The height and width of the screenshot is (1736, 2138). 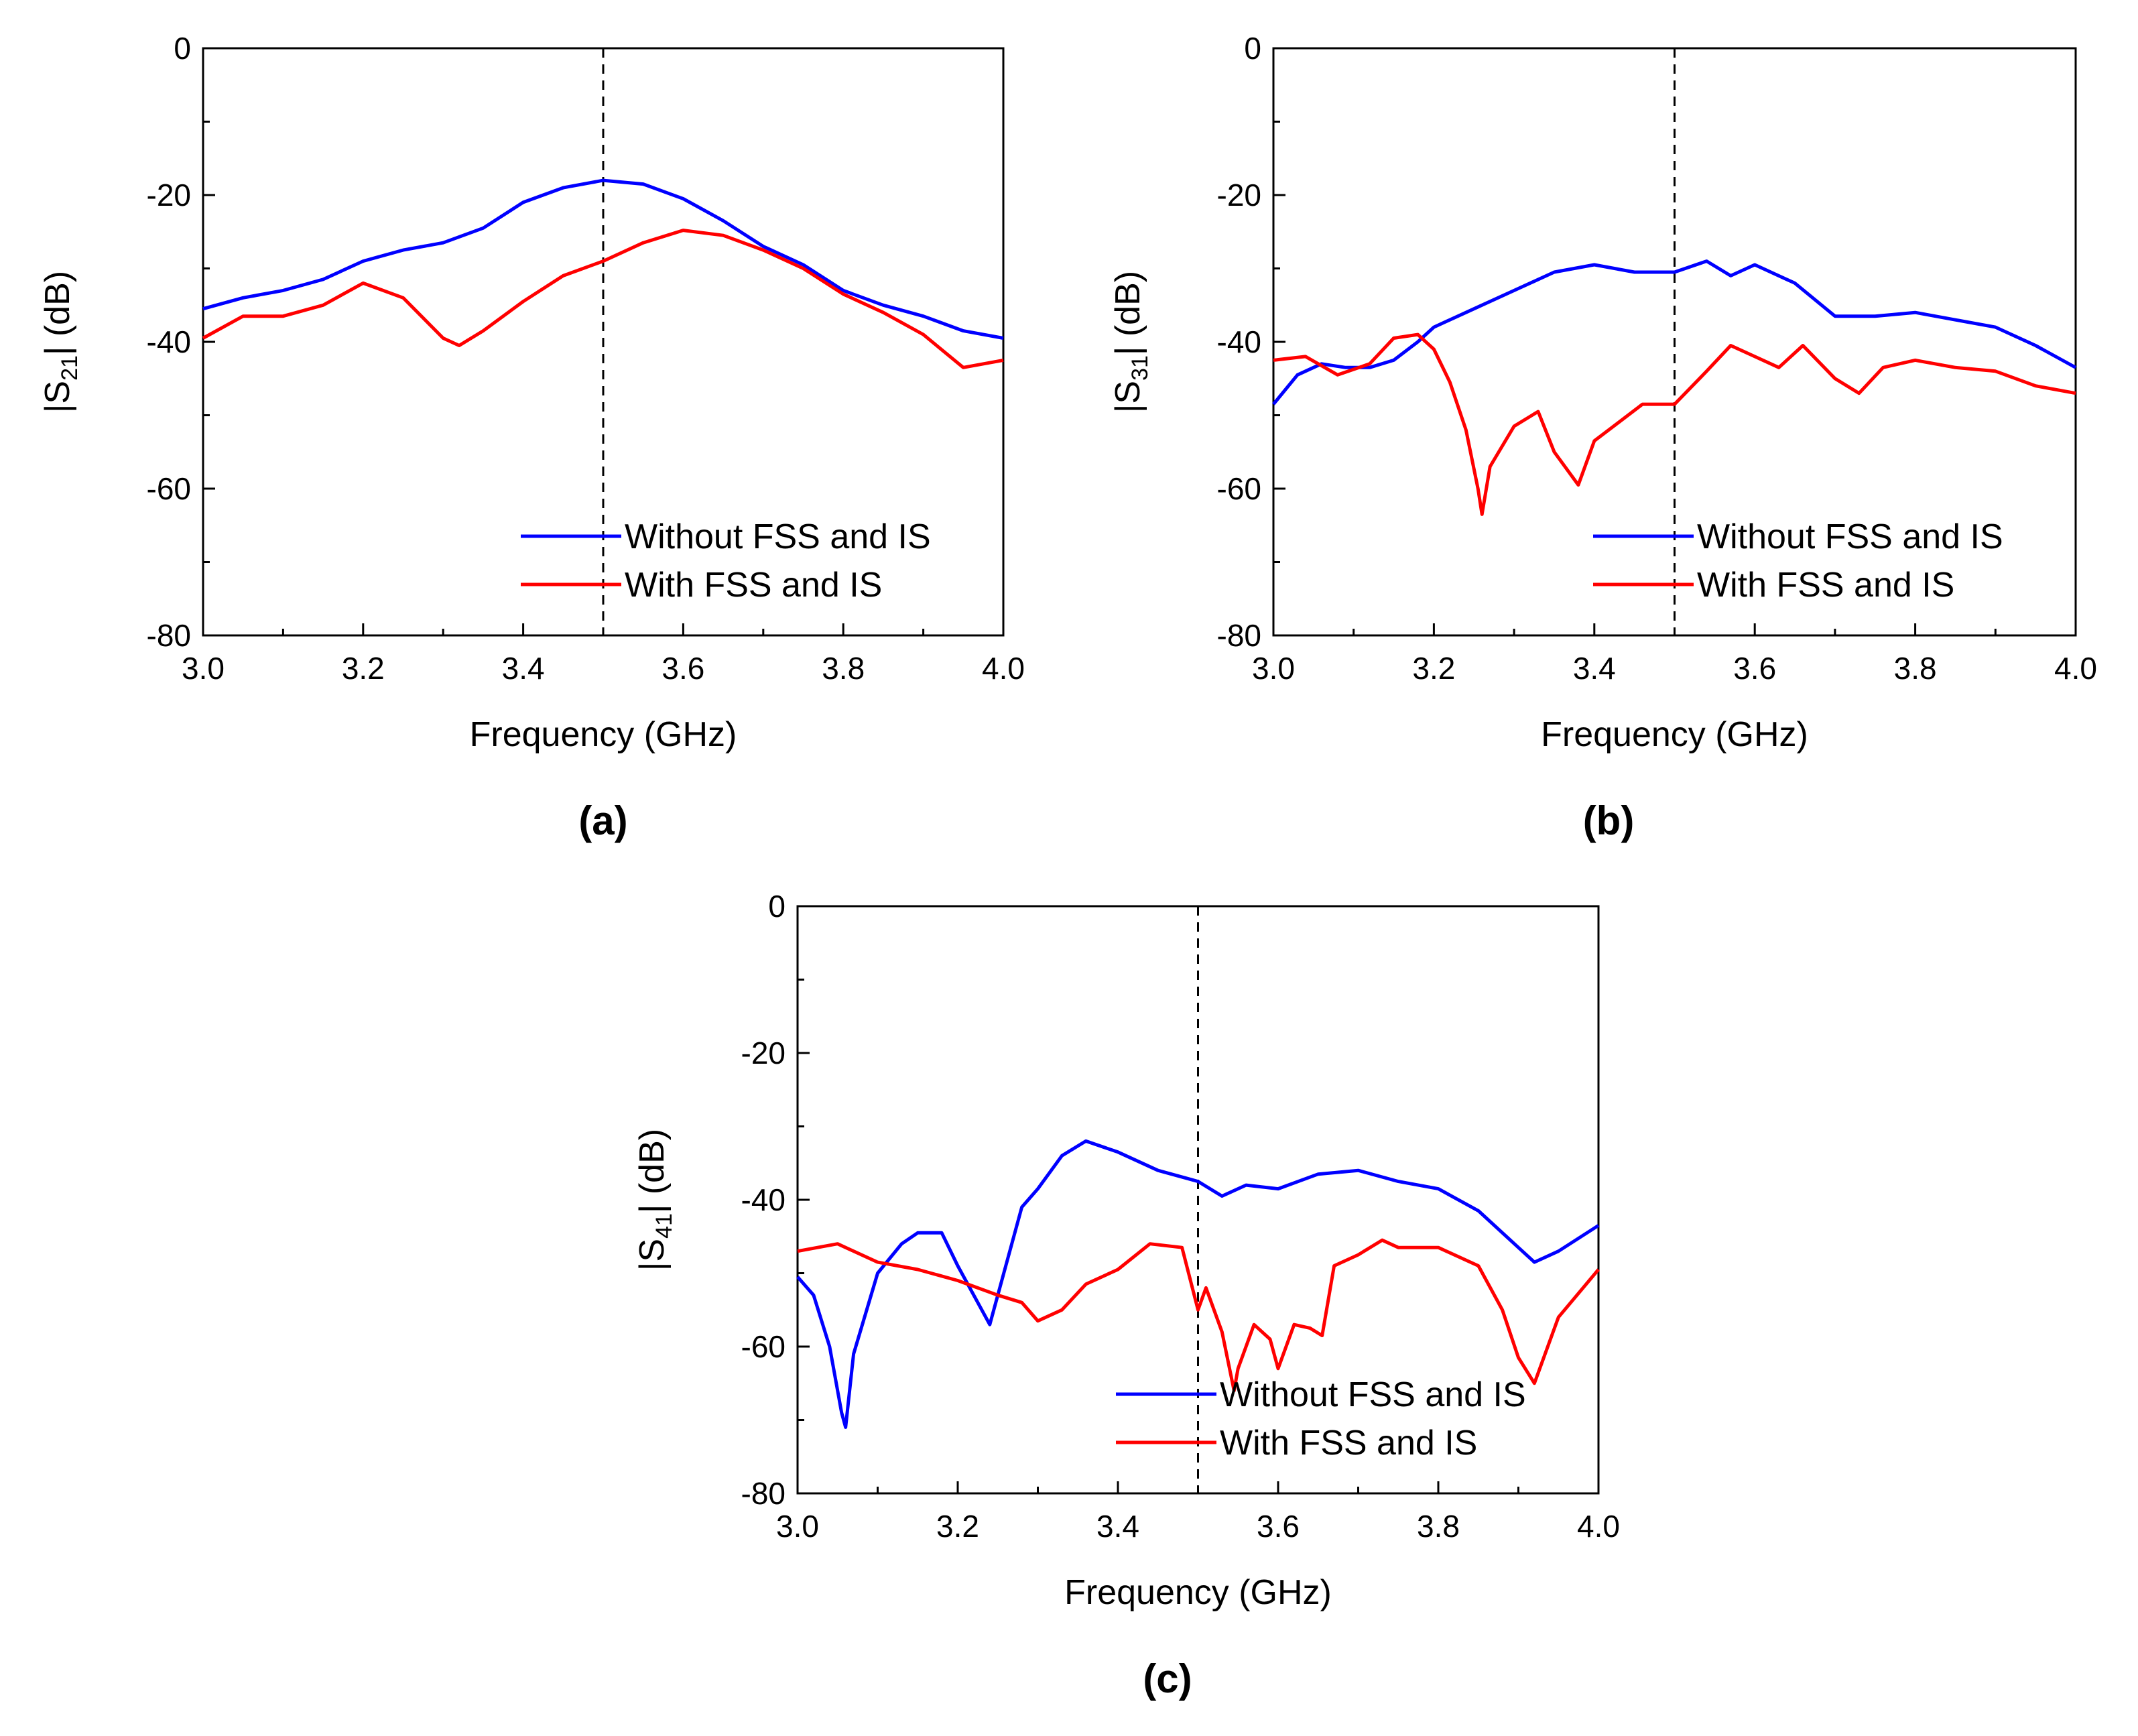 I want to click on y-axis-title-subscript: 21, so click(x=69, y=368).